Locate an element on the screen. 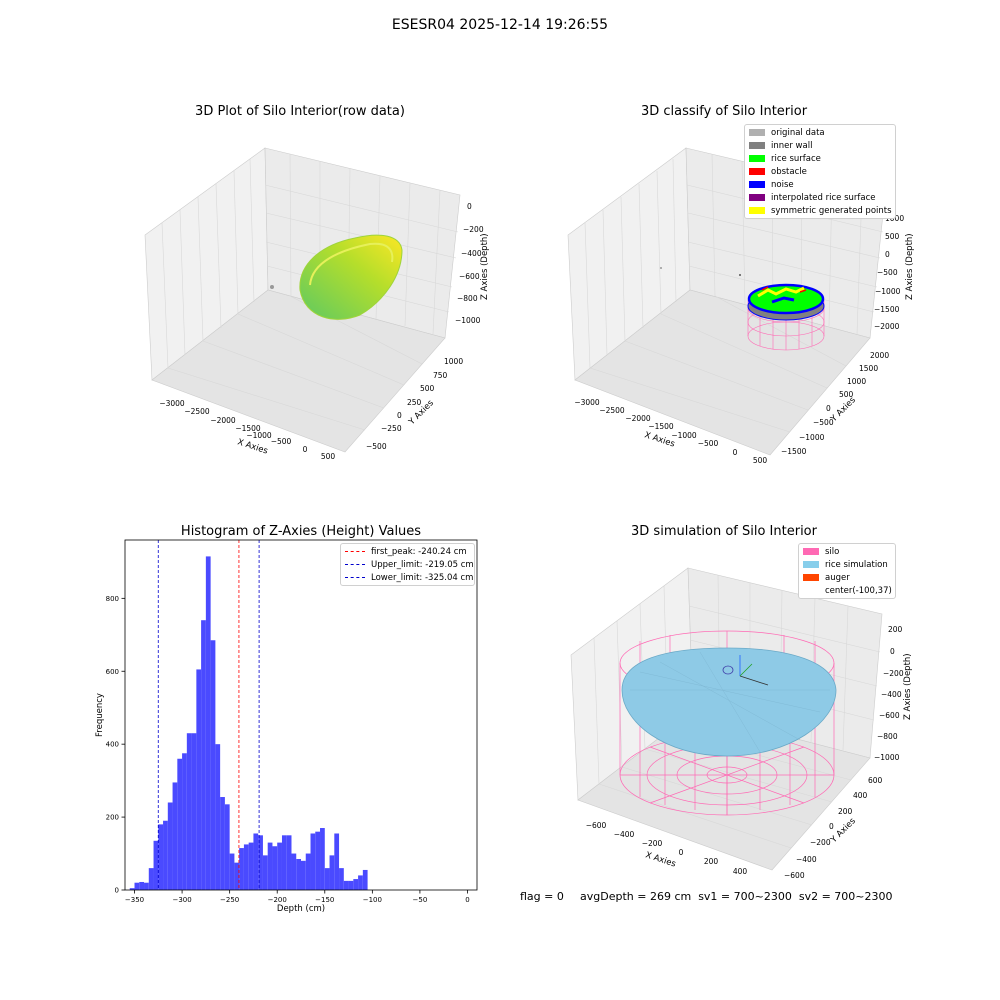 The width and height of the screenshot is (1000, 1000). classify-ytick: 2000 is located at coordinates (879, 355).